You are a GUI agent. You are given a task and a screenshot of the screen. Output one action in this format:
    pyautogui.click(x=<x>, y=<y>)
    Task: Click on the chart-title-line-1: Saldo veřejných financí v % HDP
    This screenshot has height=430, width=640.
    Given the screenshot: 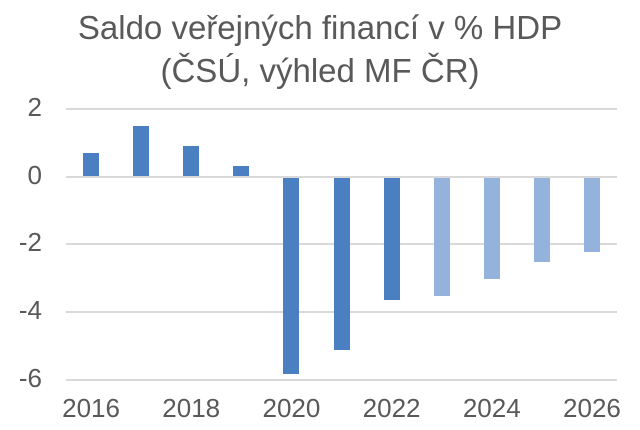 What is the action you would take?
    pyautogui.click(x=320, y=27)
    